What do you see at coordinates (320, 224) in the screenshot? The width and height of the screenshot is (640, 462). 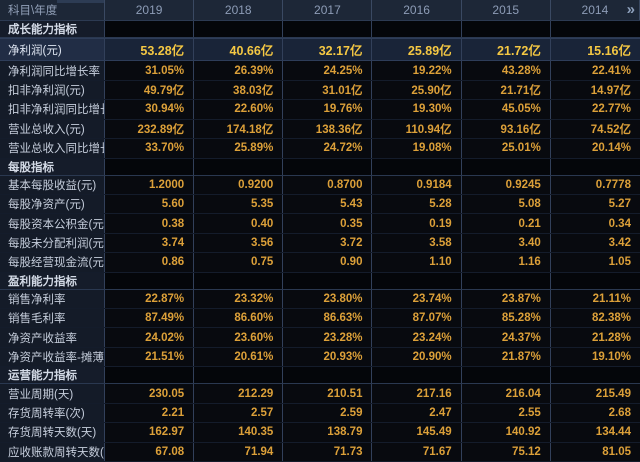 I see `table-row: 每股资本公积金(元) 0.38 0.40 0.35 0.19 0.21 0.34` at bounding box center [320, 224].